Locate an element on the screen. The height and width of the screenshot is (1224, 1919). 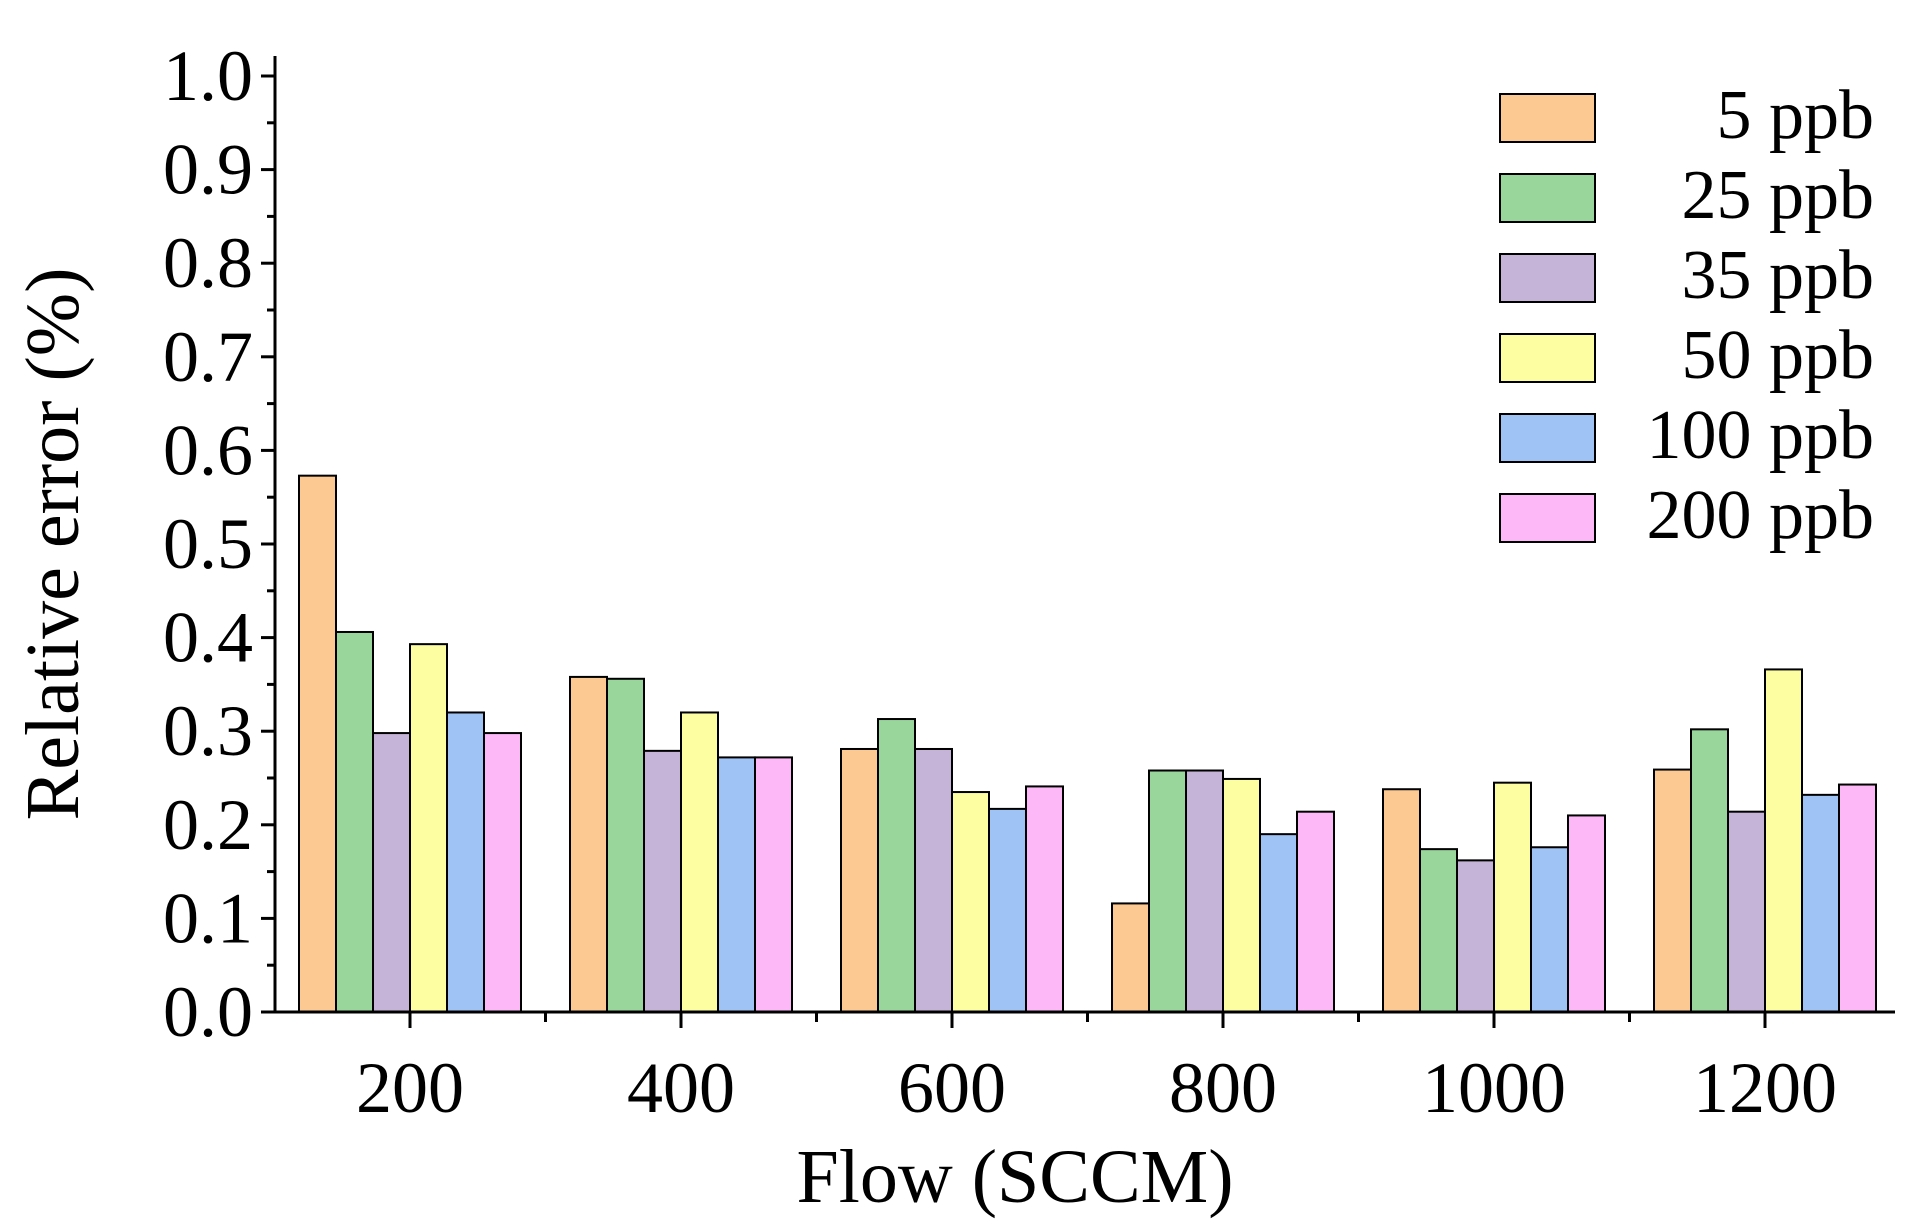
legend-label: 25 ppb is located at coordinates (1778, 195).